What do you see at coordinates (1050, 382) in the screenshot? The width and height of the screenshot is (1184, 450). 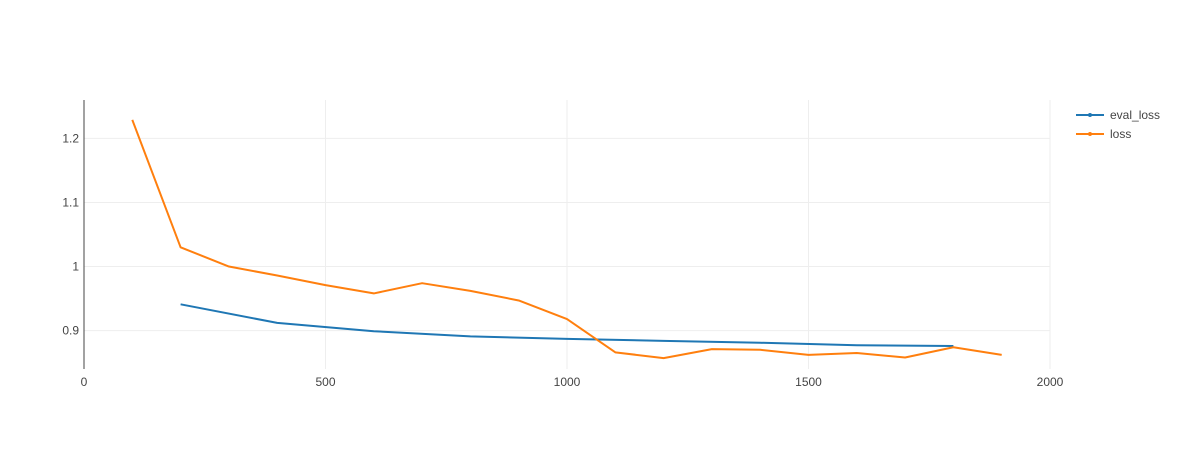 I see `x-tick-label: 2000` at bounding box center [1050, 382].